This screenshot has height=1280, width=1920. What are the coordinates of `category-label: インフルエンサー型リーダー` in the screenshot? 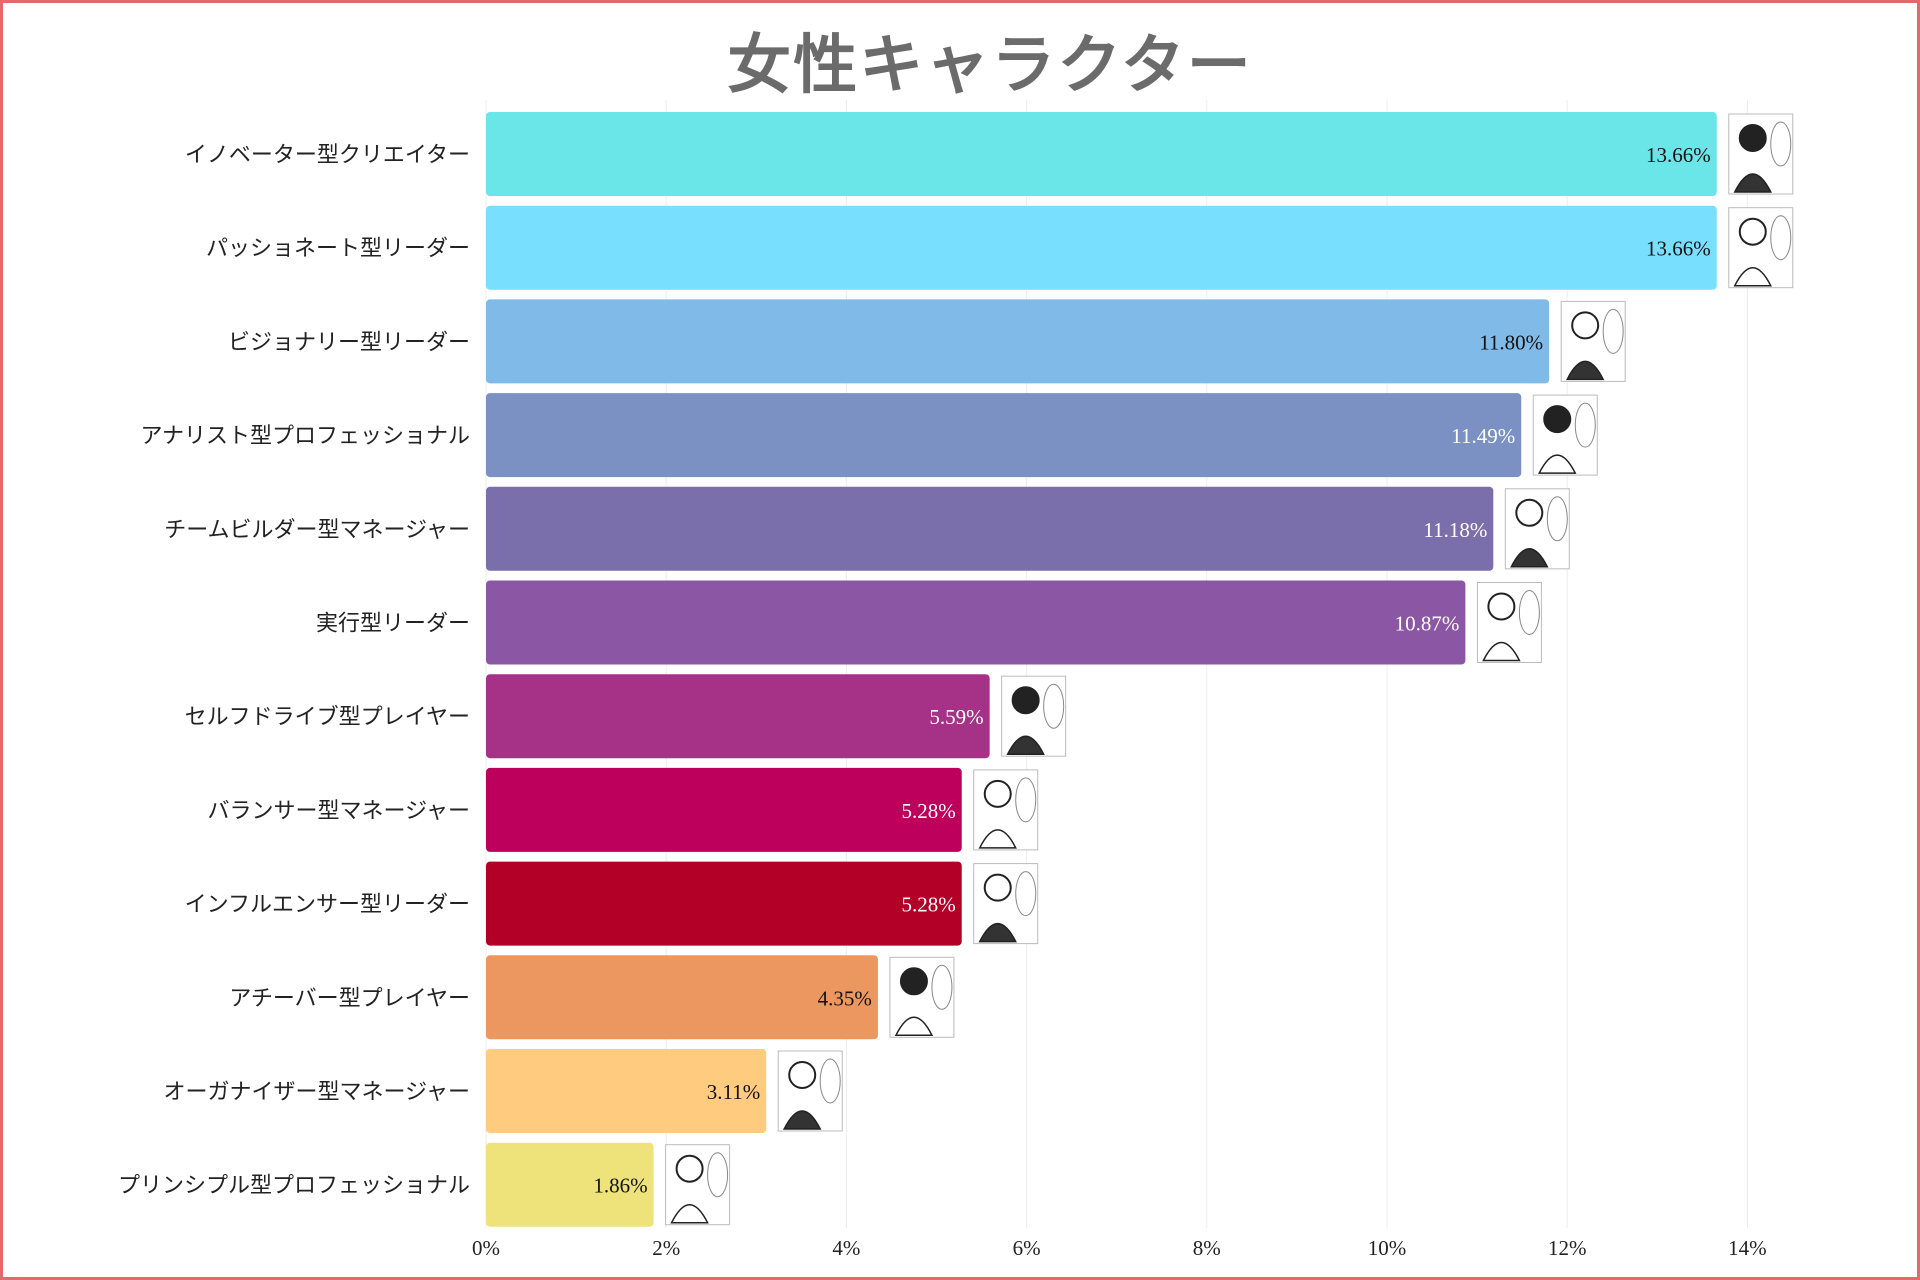 It's located at (327, 905).